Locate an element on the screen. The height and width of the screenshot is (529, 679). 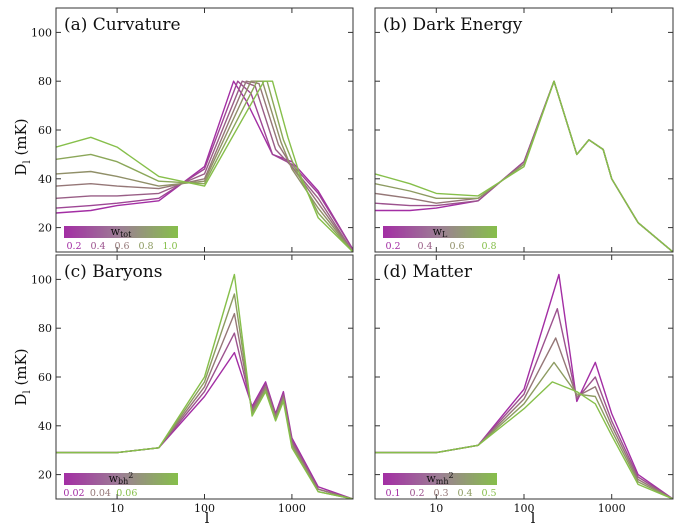
legend-tick-label: 1.0 is located at coordinates (169, 246).